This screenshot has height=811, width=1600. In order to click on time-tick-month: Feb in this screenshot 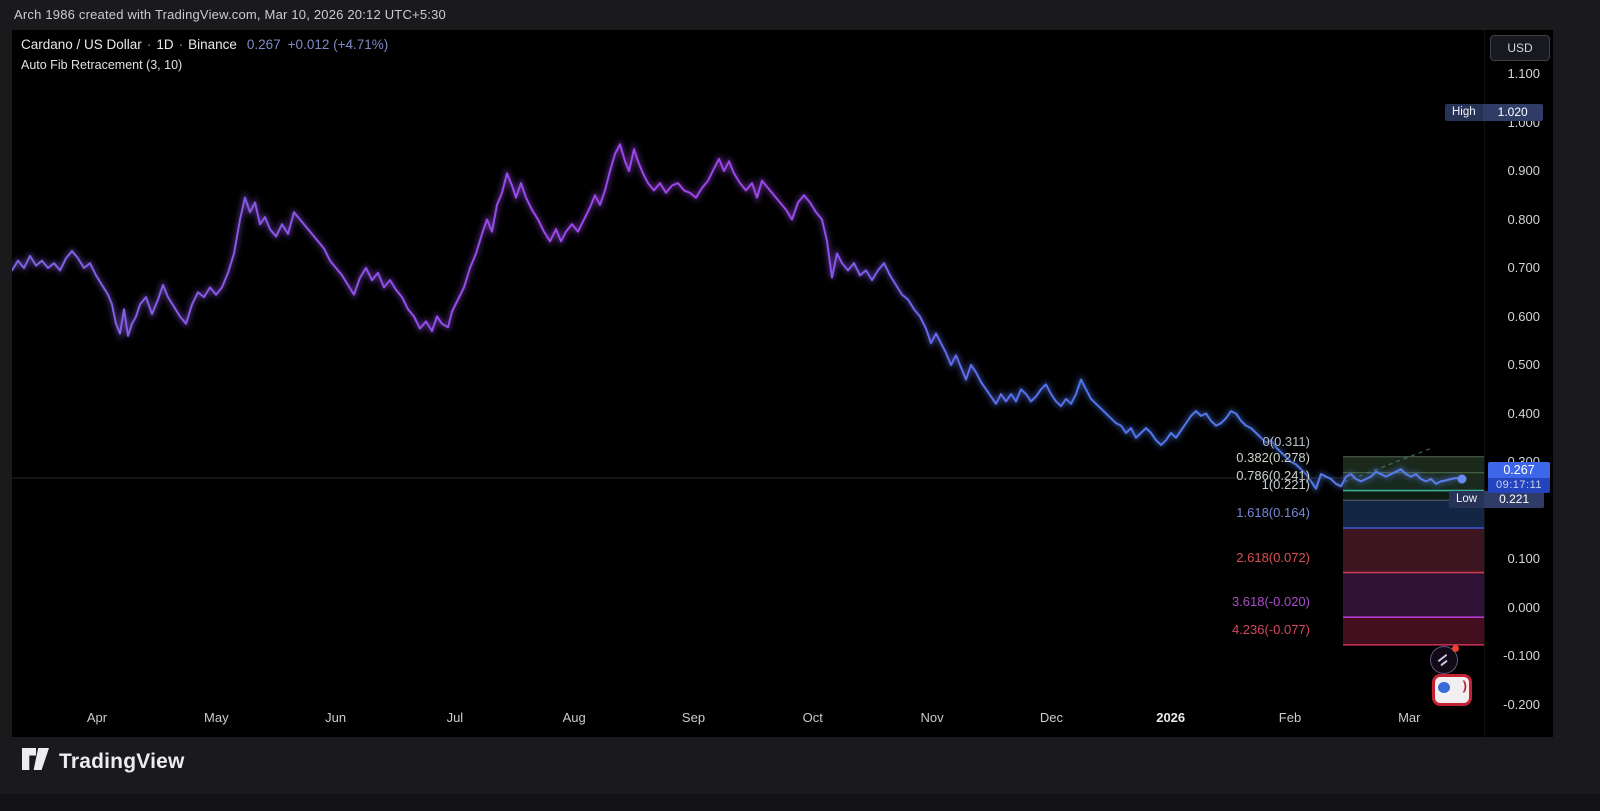, I will do `click(1290, 717)`.